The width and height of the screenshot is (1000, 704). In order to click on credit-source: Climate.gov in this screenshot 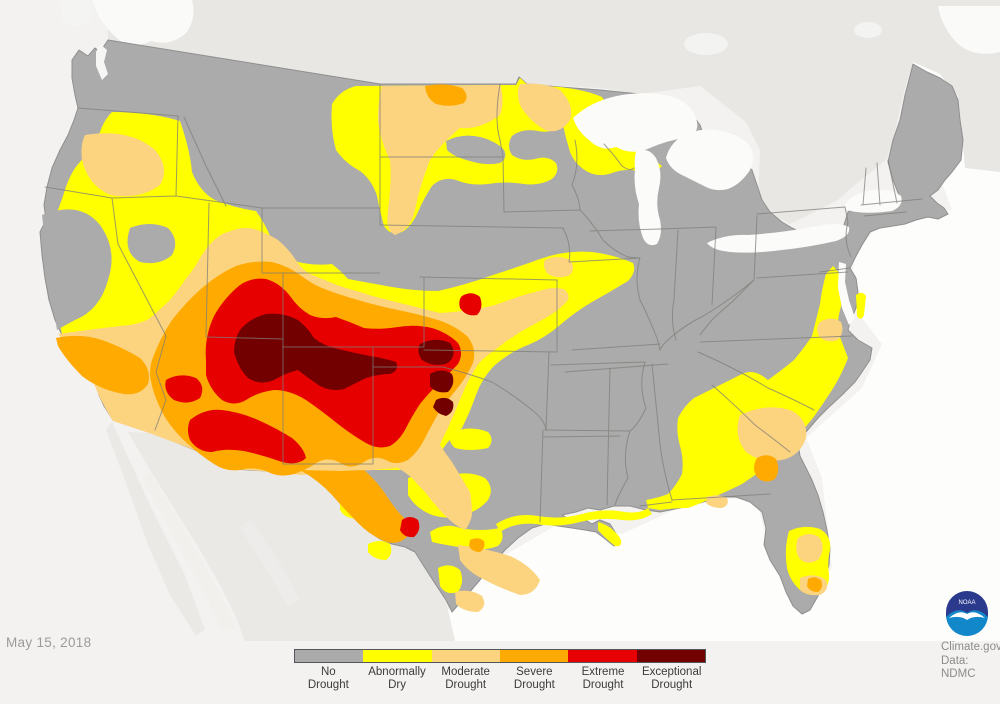, I will do `click(970, 647)`.